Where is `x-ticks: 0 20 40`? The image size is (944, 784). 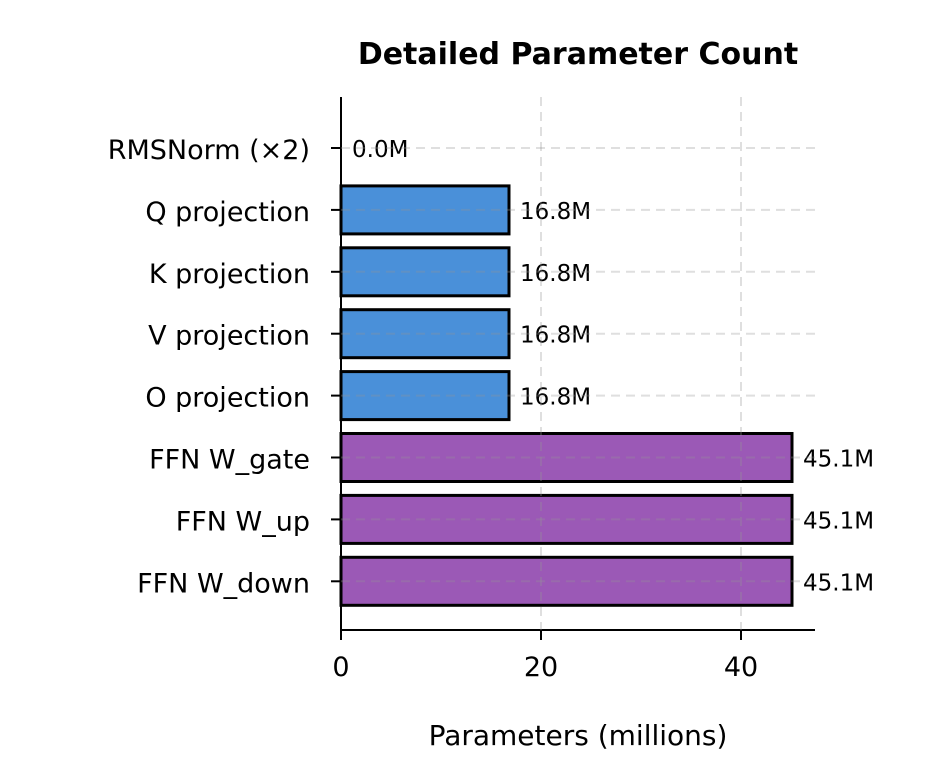
x-ticks: 0 20 40 is located at coordinates (545, 656).